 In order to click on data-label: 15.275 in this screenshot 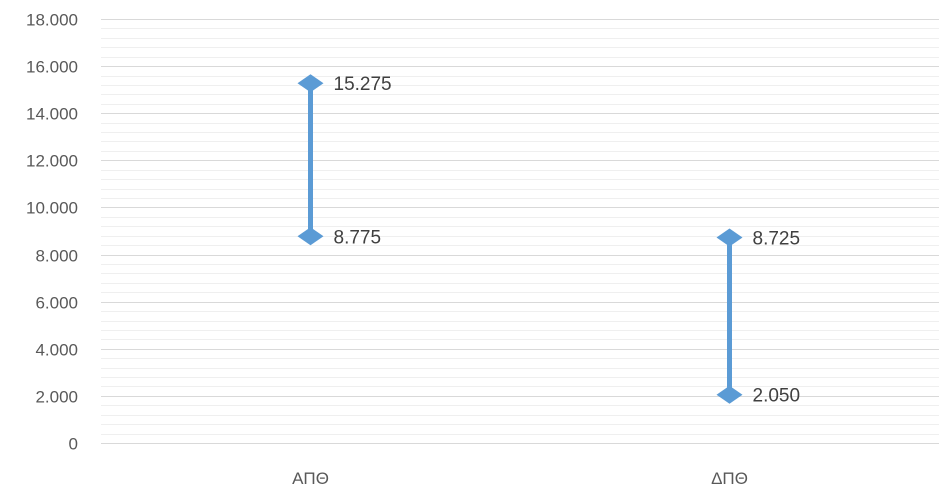, I will do `click(363, 84)`.